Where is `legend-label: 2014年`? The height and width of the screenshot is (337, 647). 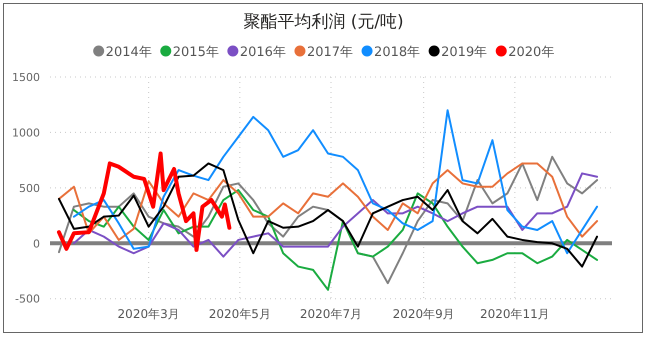 legend-label: 2014年 is located at coordinates (129, 52).